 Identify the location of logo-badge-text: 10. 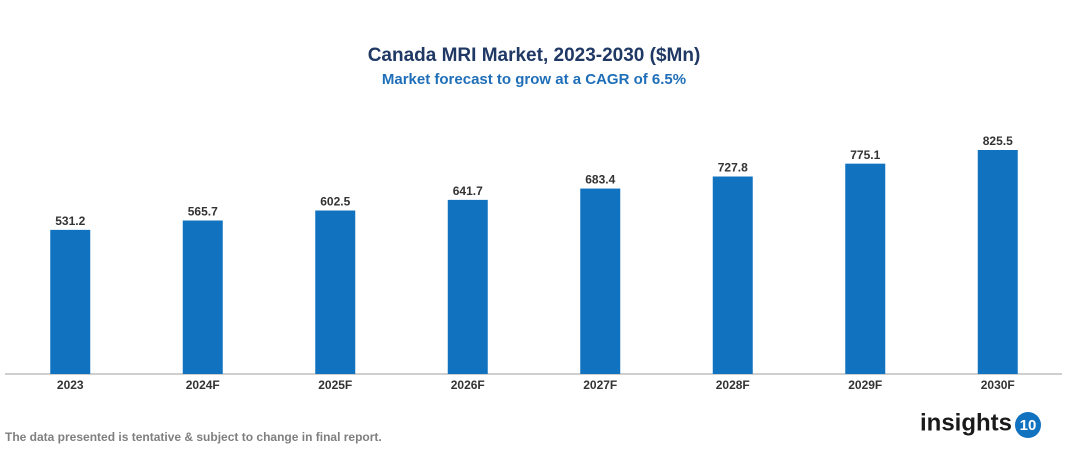
(1028, 425).